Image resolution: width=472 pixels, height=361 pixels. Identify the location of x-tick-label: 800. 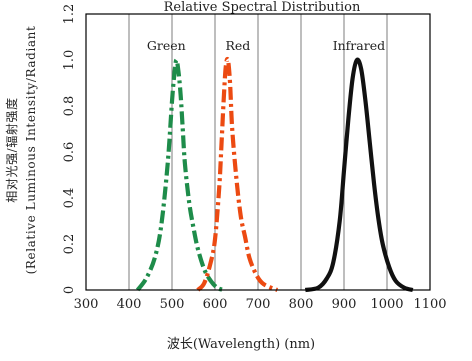
(301, 304).